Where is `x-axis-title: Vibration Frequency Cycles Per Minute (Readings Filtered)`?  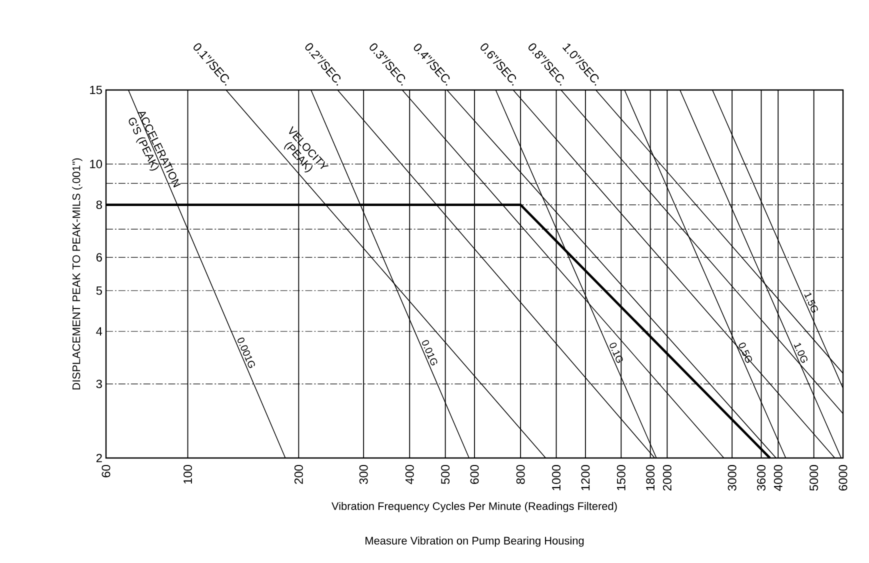
x-axis-title: Vibration Frequency Cycles Per Minute (Readings Filtered) is located at coordinates (474, 507).